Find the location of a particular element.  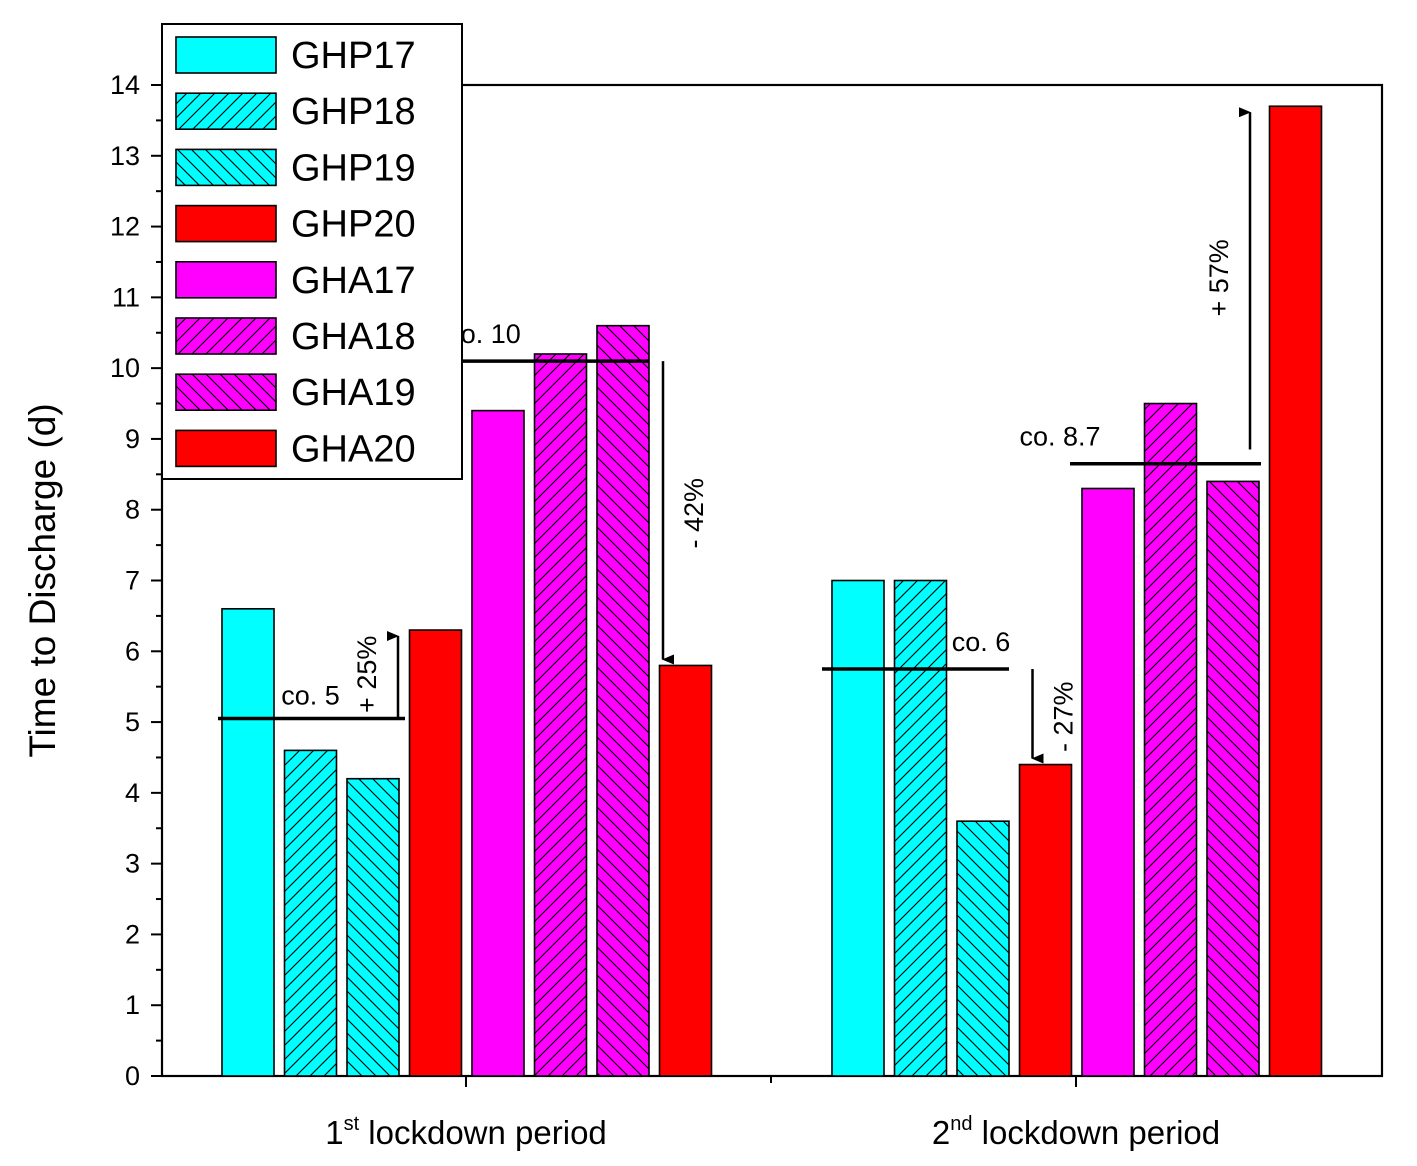

y-tick-label: 6 is located at coordinates (132, 651).